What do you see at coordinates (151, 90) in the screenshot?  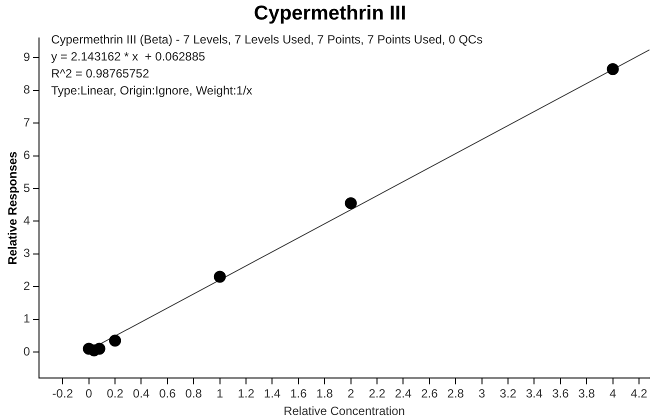 I see `annotation: Type:Linear, Origin:Ignore, Weight:1/x` at bounding box center [151, 90].